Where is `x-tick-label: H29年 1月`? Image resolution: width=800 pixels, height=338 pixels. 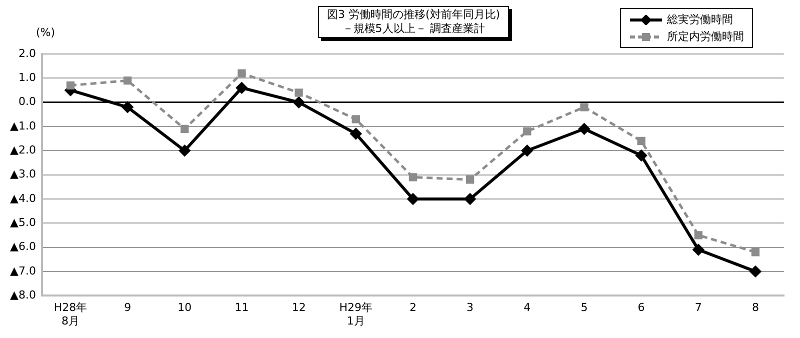 x-tick-label: H29年 1月 is located at coordinates (356, 314).